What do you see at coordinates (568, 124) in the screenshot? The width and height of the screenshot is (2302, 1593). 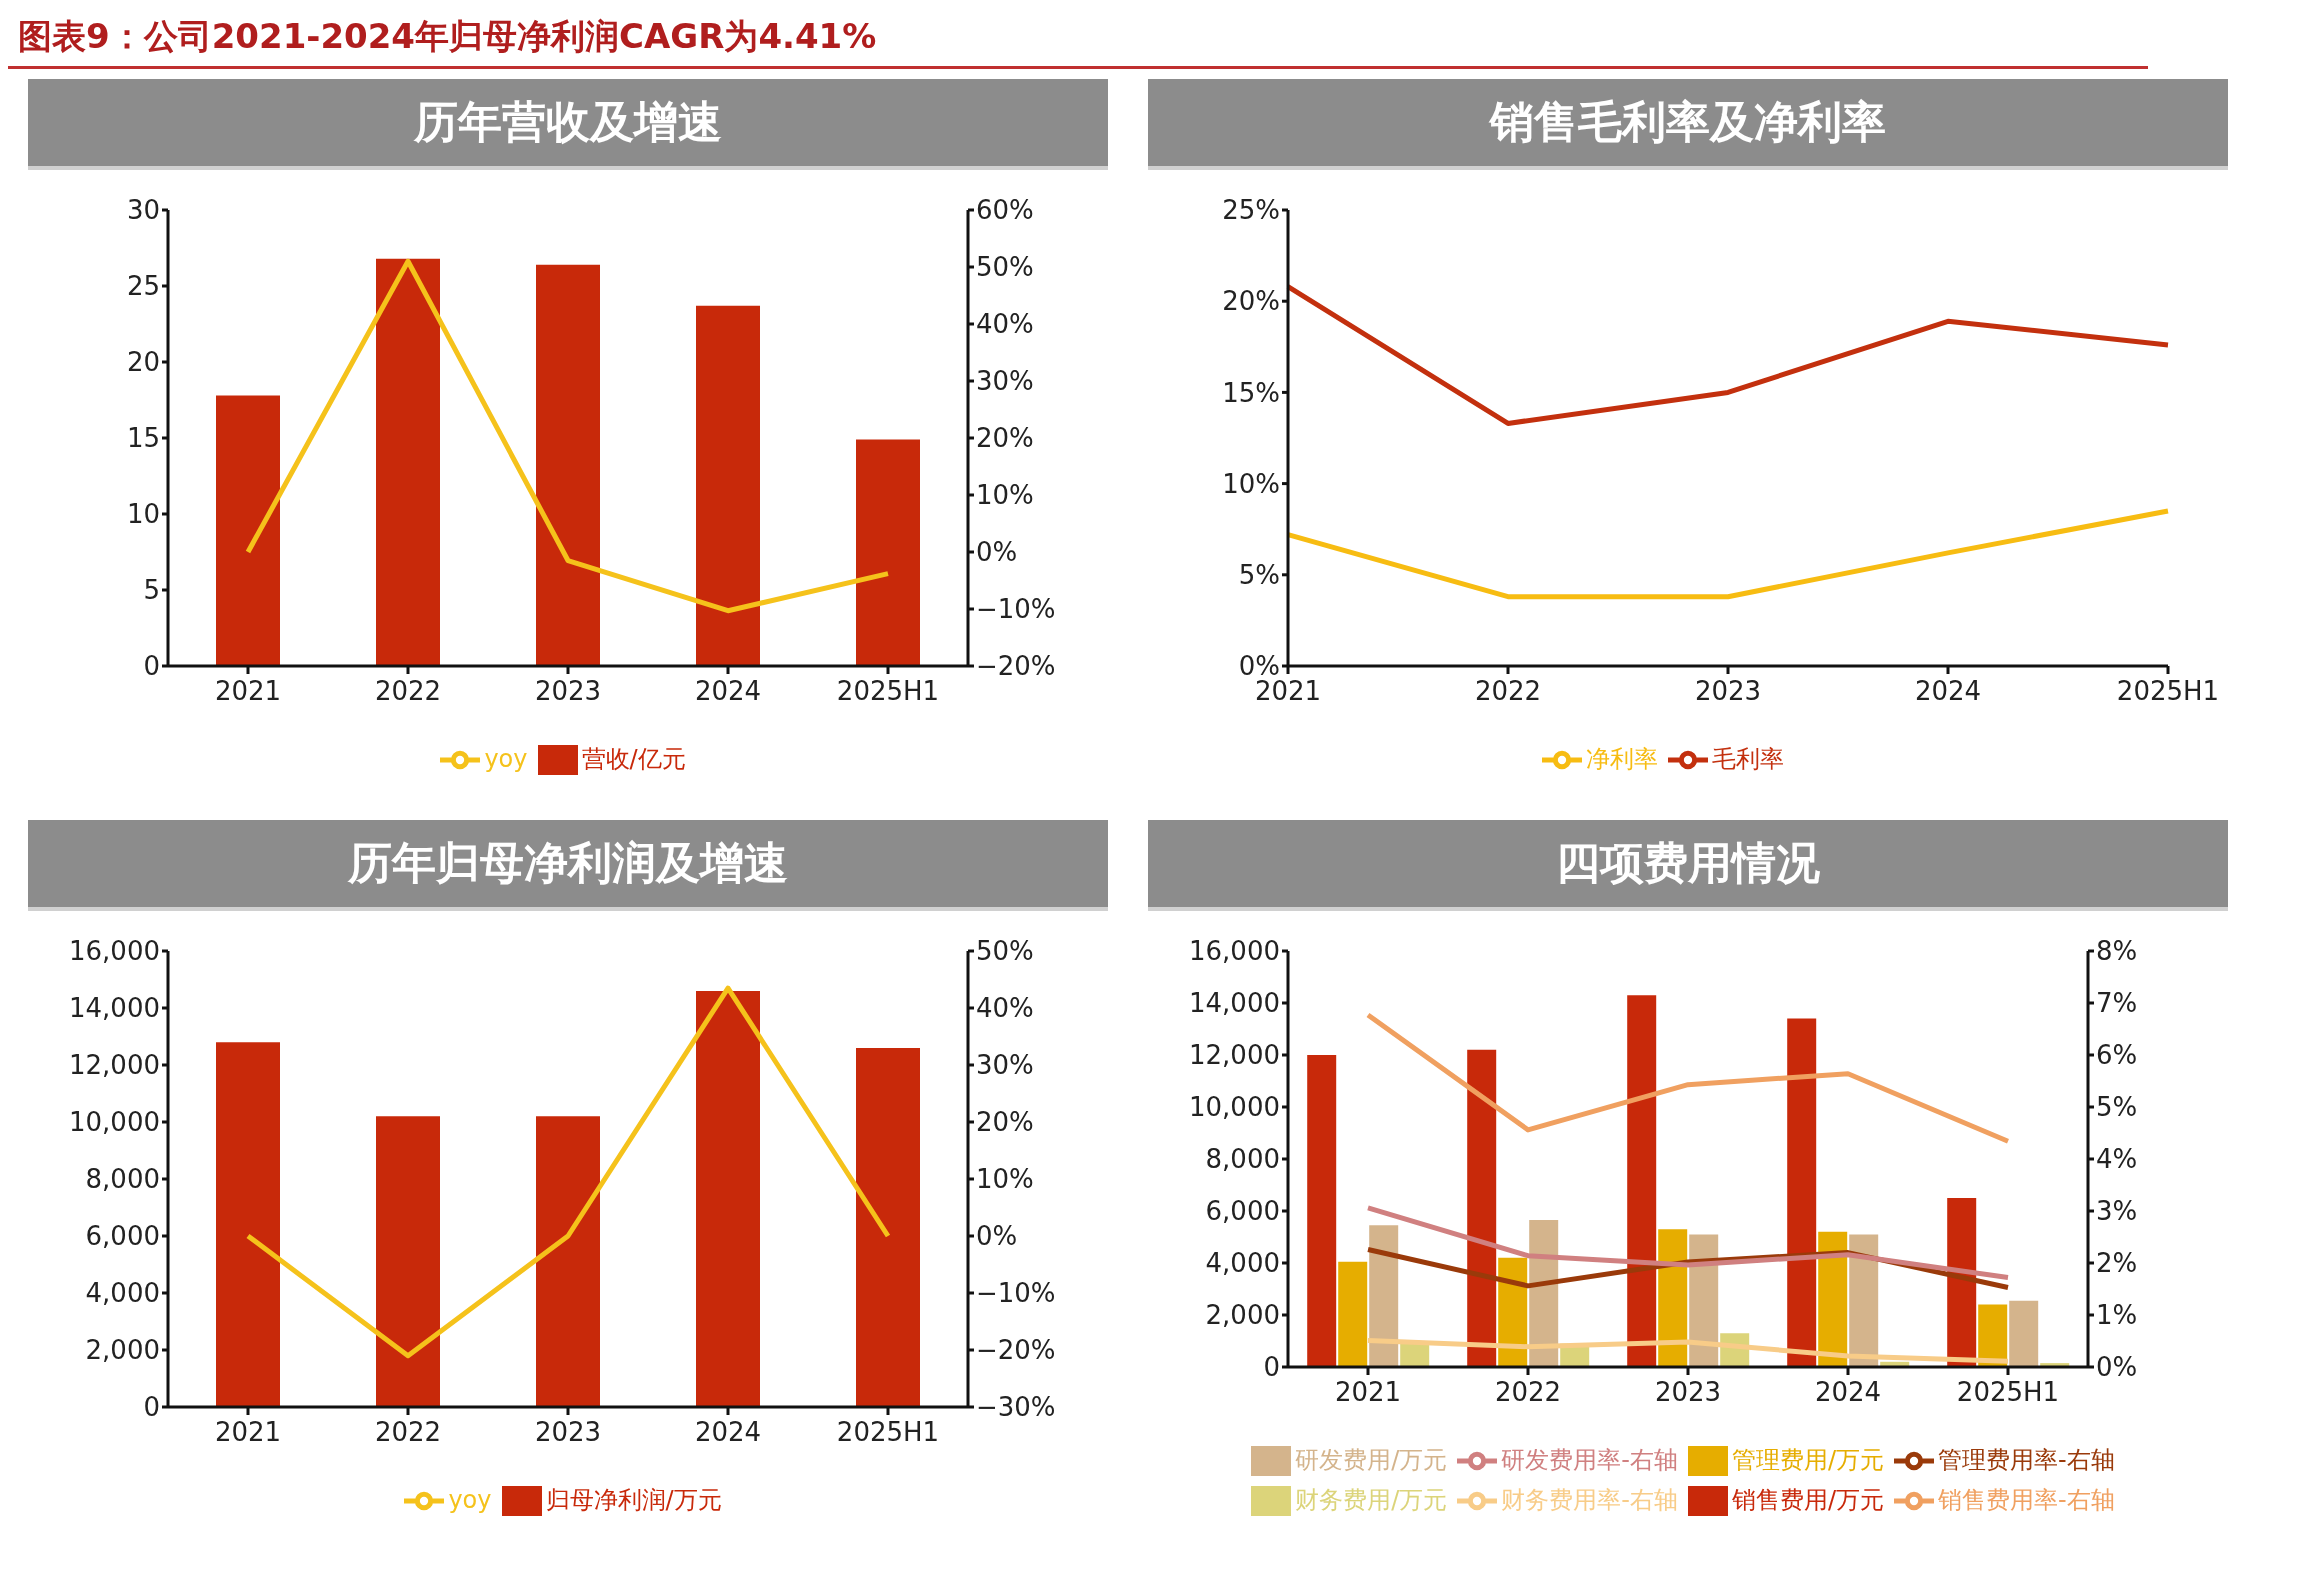 I see `chart-title: 历年营收及增速` at bounding box center [568, 124].